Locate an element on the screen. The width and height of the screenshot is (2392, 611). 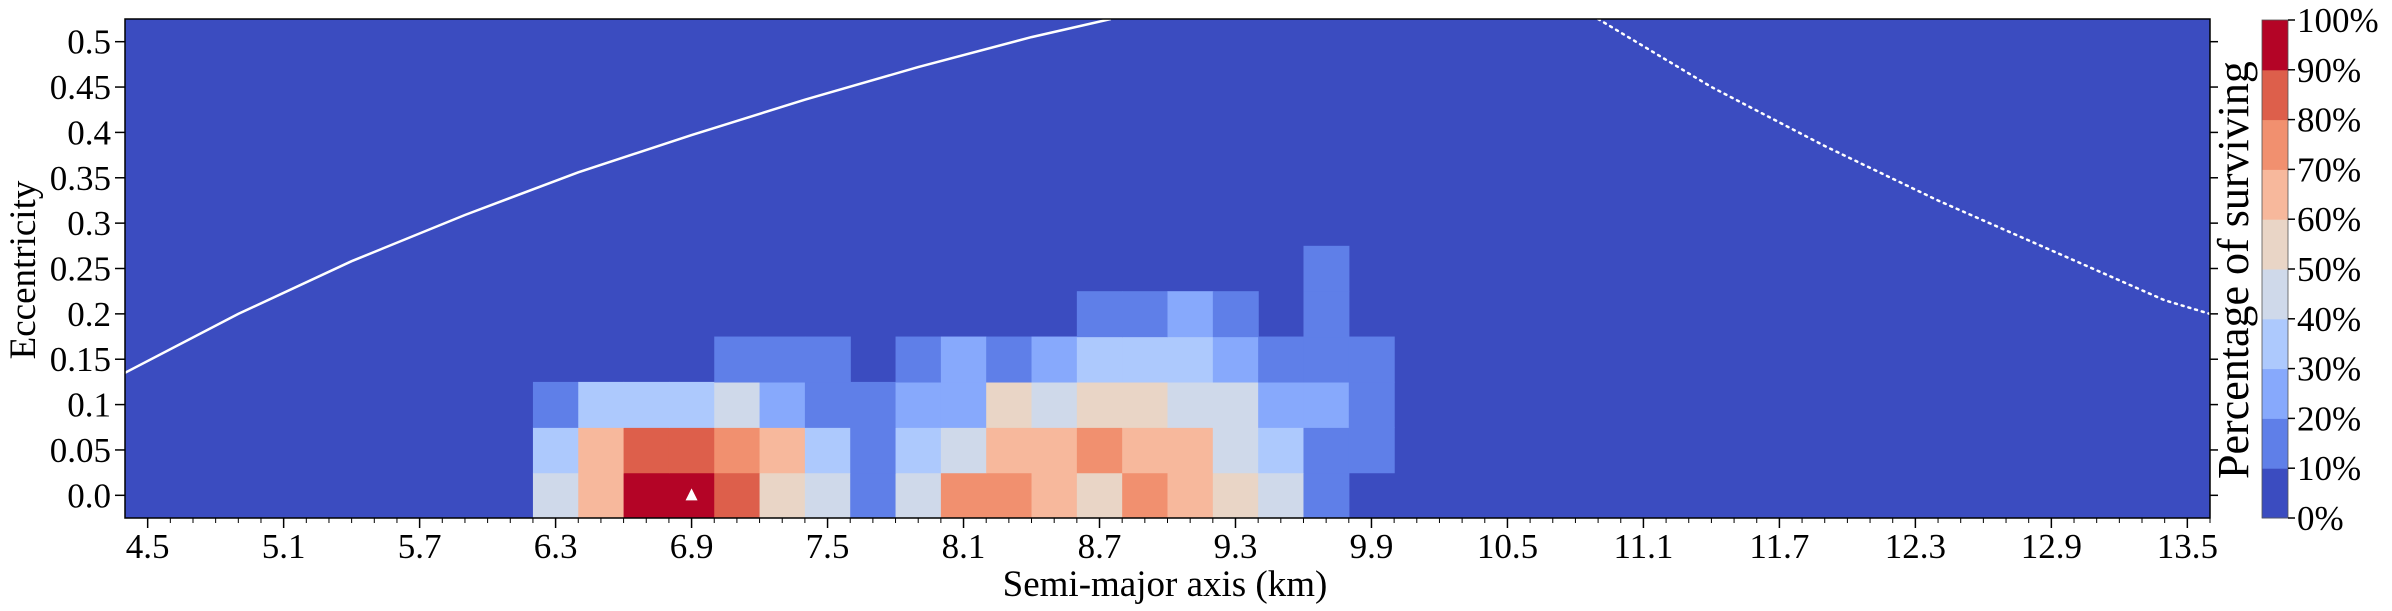
colorbar-tick-label: 70% is located at coordinates (2329, 169).